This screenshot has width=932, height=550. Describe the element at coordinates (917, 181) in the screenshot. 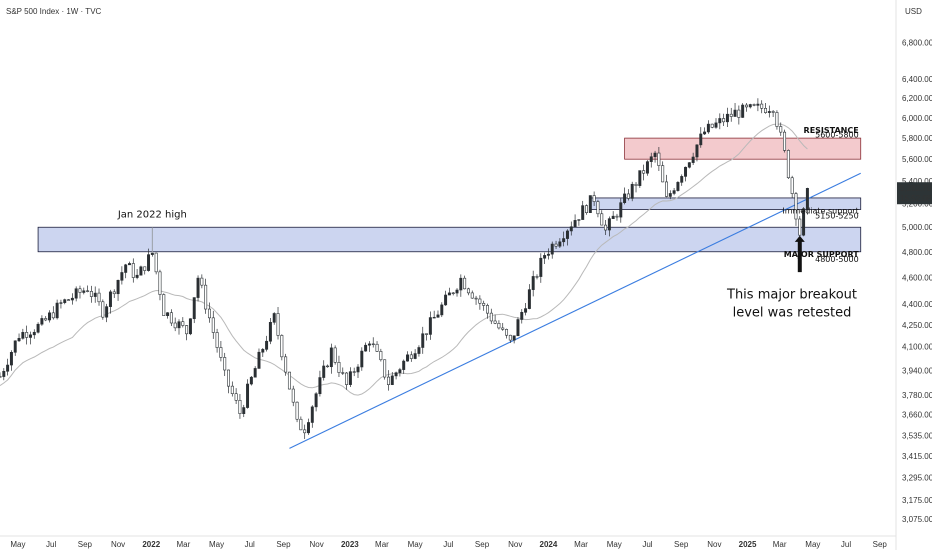

I see `y-tick-label: 5,400.00` at that location.